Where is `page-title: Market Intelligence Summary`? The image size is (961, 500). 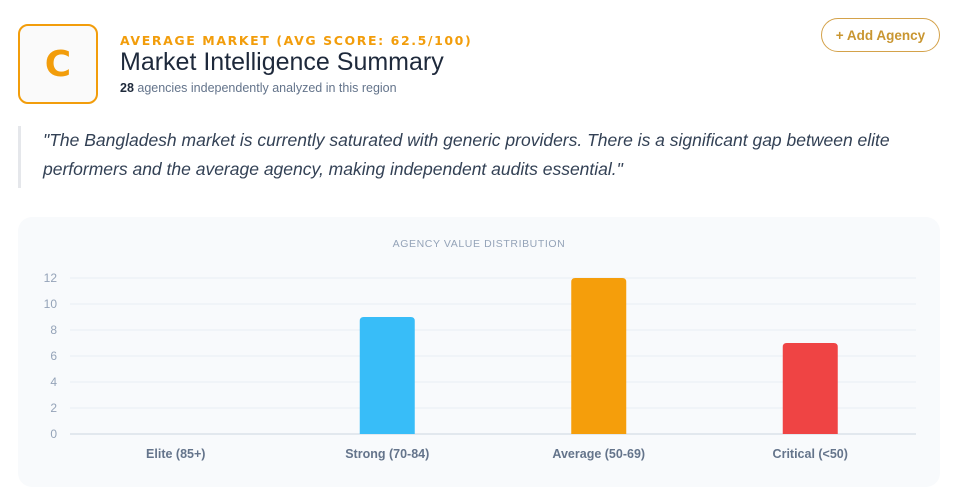 page-title: Market Intelligence Summary is located at coordinates (282, 62).